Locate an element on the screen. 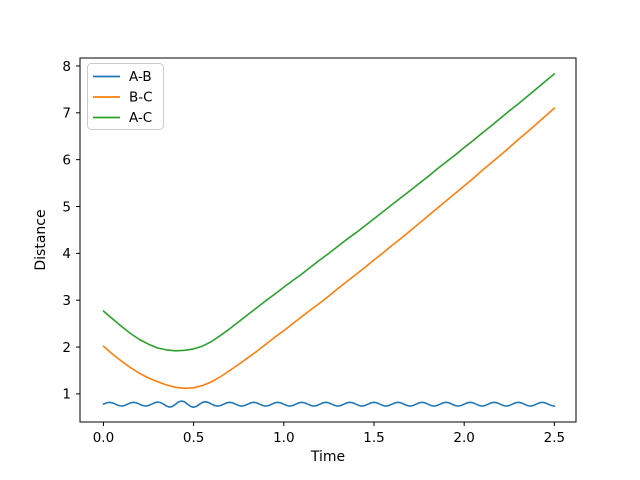 This screenshot has height=480, width=640. legend: A-B B-C A-C is located at coordinates (125, 96).